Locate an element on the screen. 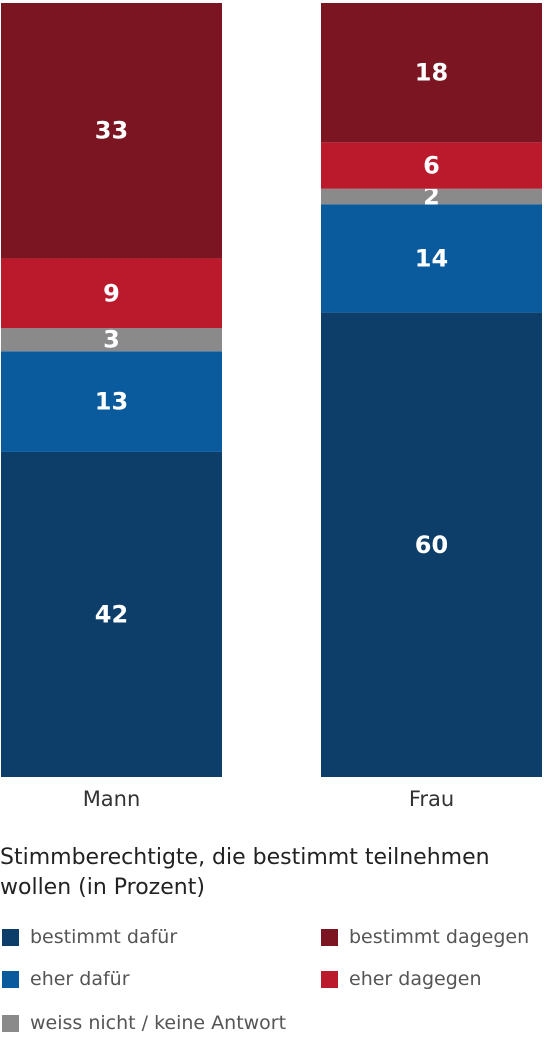  data-label-mann-2: 3 is located at coordinates (111, 340).